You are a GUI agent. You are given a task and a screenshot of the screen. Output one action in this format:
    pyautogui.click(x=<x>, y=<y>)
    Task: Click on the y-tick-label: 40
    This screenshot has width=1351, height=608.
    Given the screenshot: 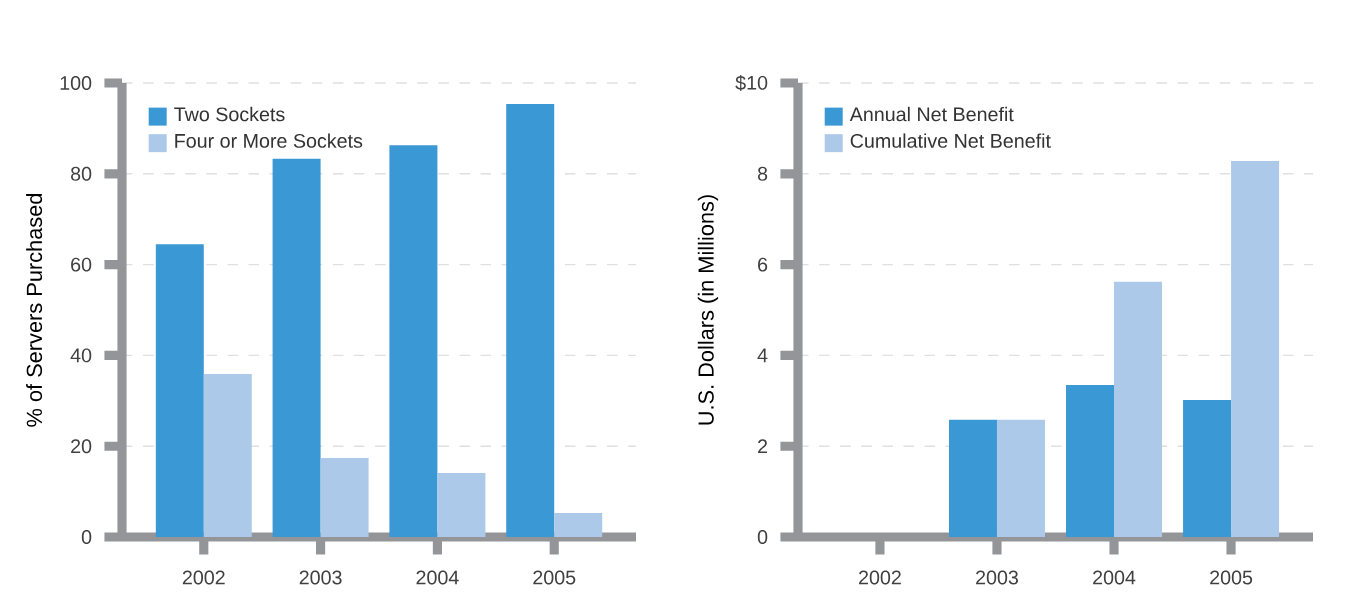 What is the action you would take?
    pyautogui.click(x=81, y=355)
    